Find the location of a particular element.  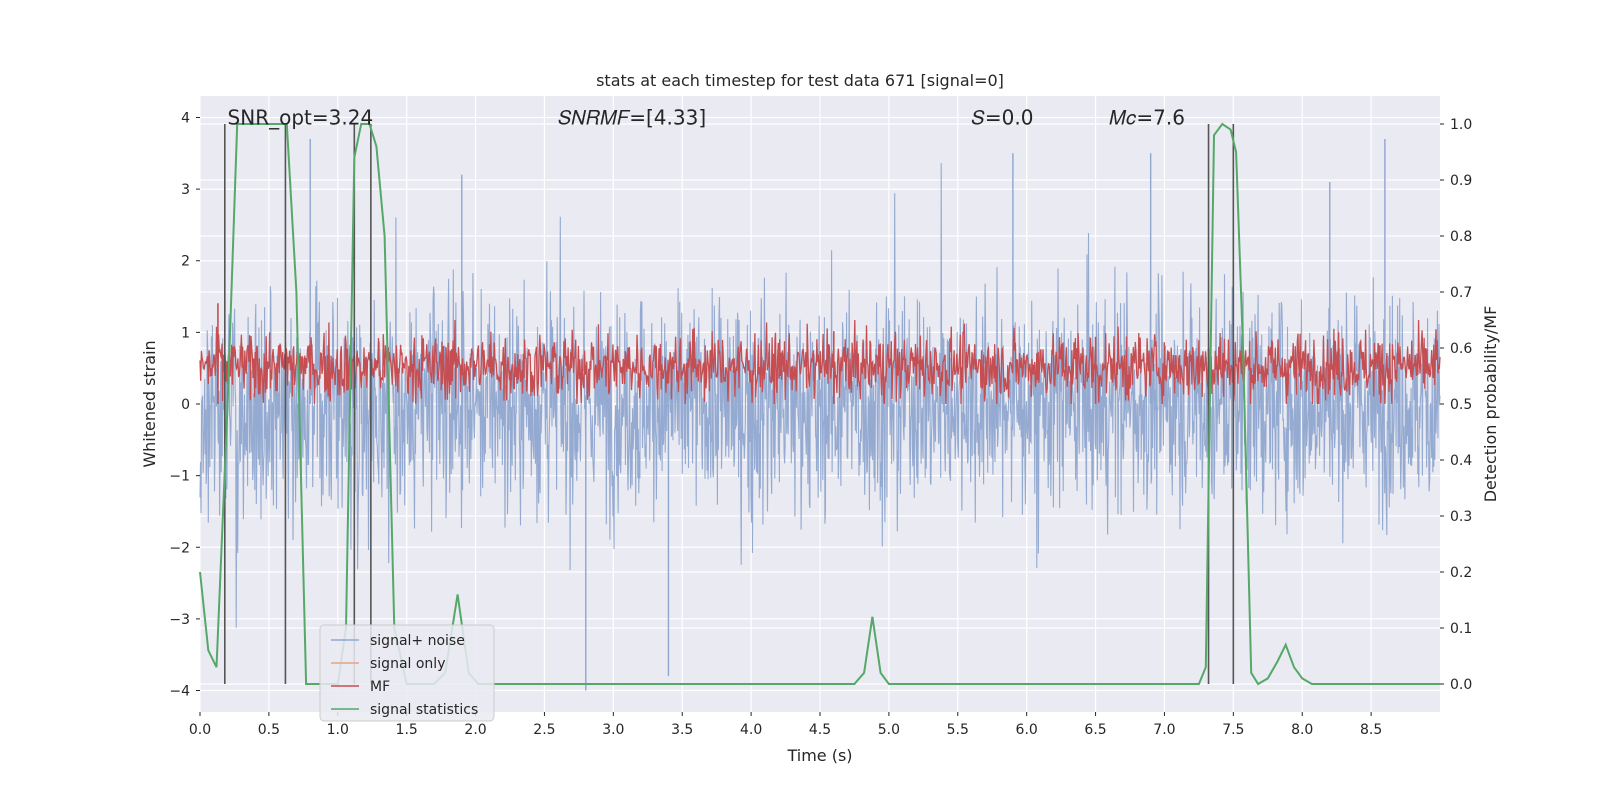

legend-label-signal-only: signal only is located at coordinates (407, 664).